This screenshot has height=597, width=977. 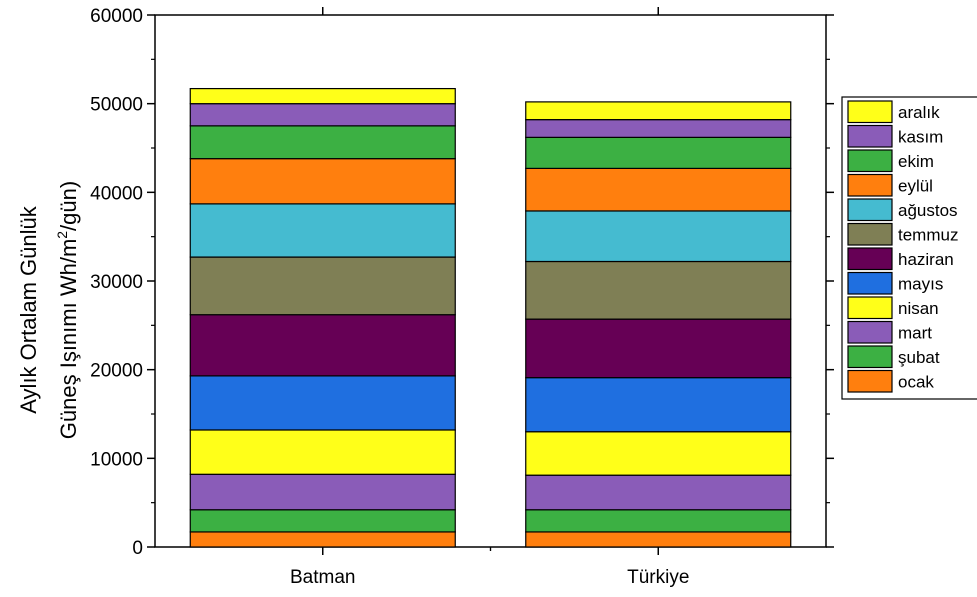 I want to click on legend-label: nisan, so click(x=918, y=308).